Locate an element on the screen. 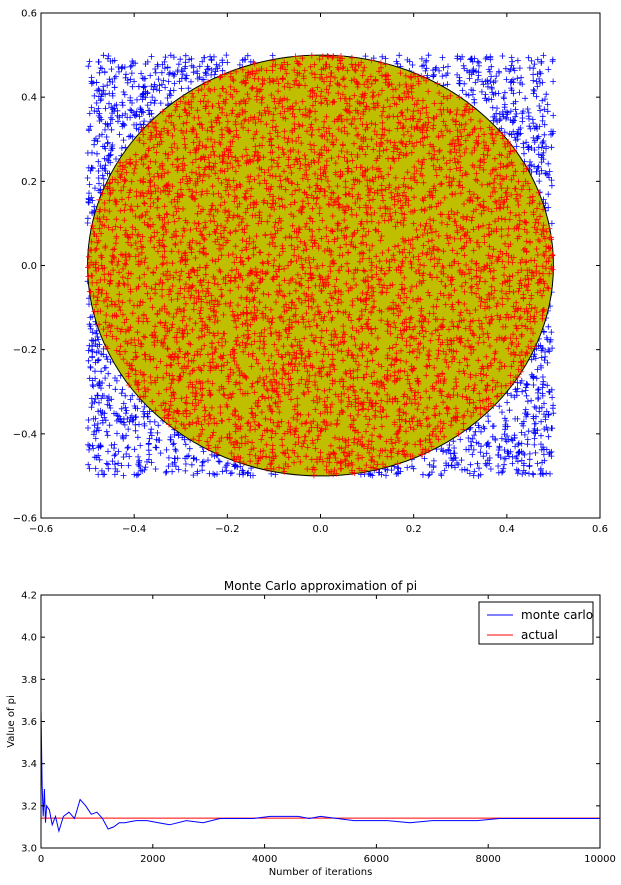  x-tick-label: 0.6 is located at coordinates (600, 529).